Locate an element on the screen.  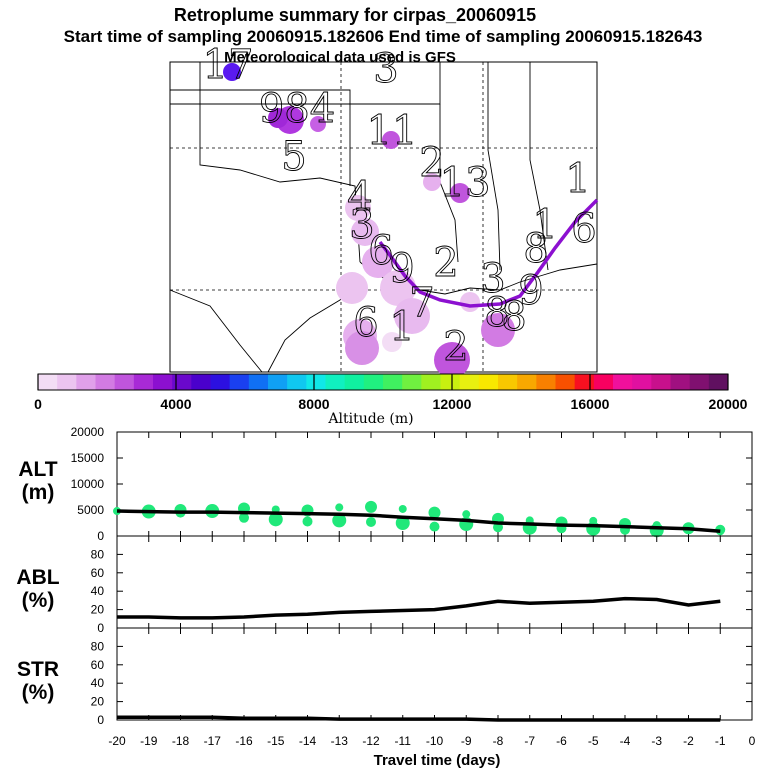
map-day-label: 17 is located at coordinates (228, 65).